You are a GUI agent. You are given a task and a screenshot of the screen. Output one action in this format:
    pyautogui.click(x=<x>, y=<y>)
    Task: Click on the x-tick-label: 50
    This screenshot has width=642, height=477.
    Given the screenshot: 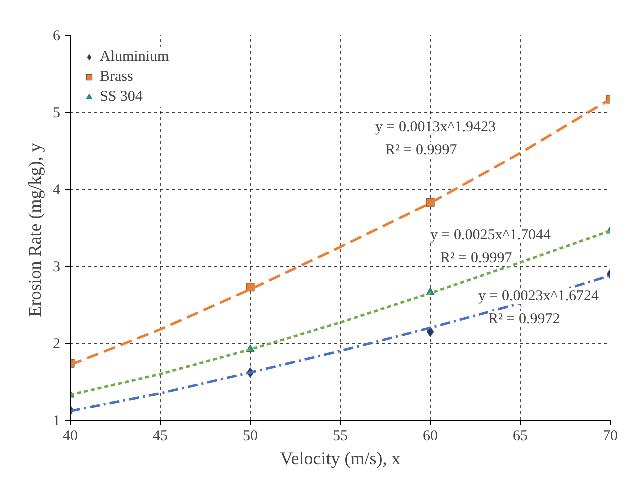 What is the action you would take?
    pyautogui.click(x=250, y=436)
    